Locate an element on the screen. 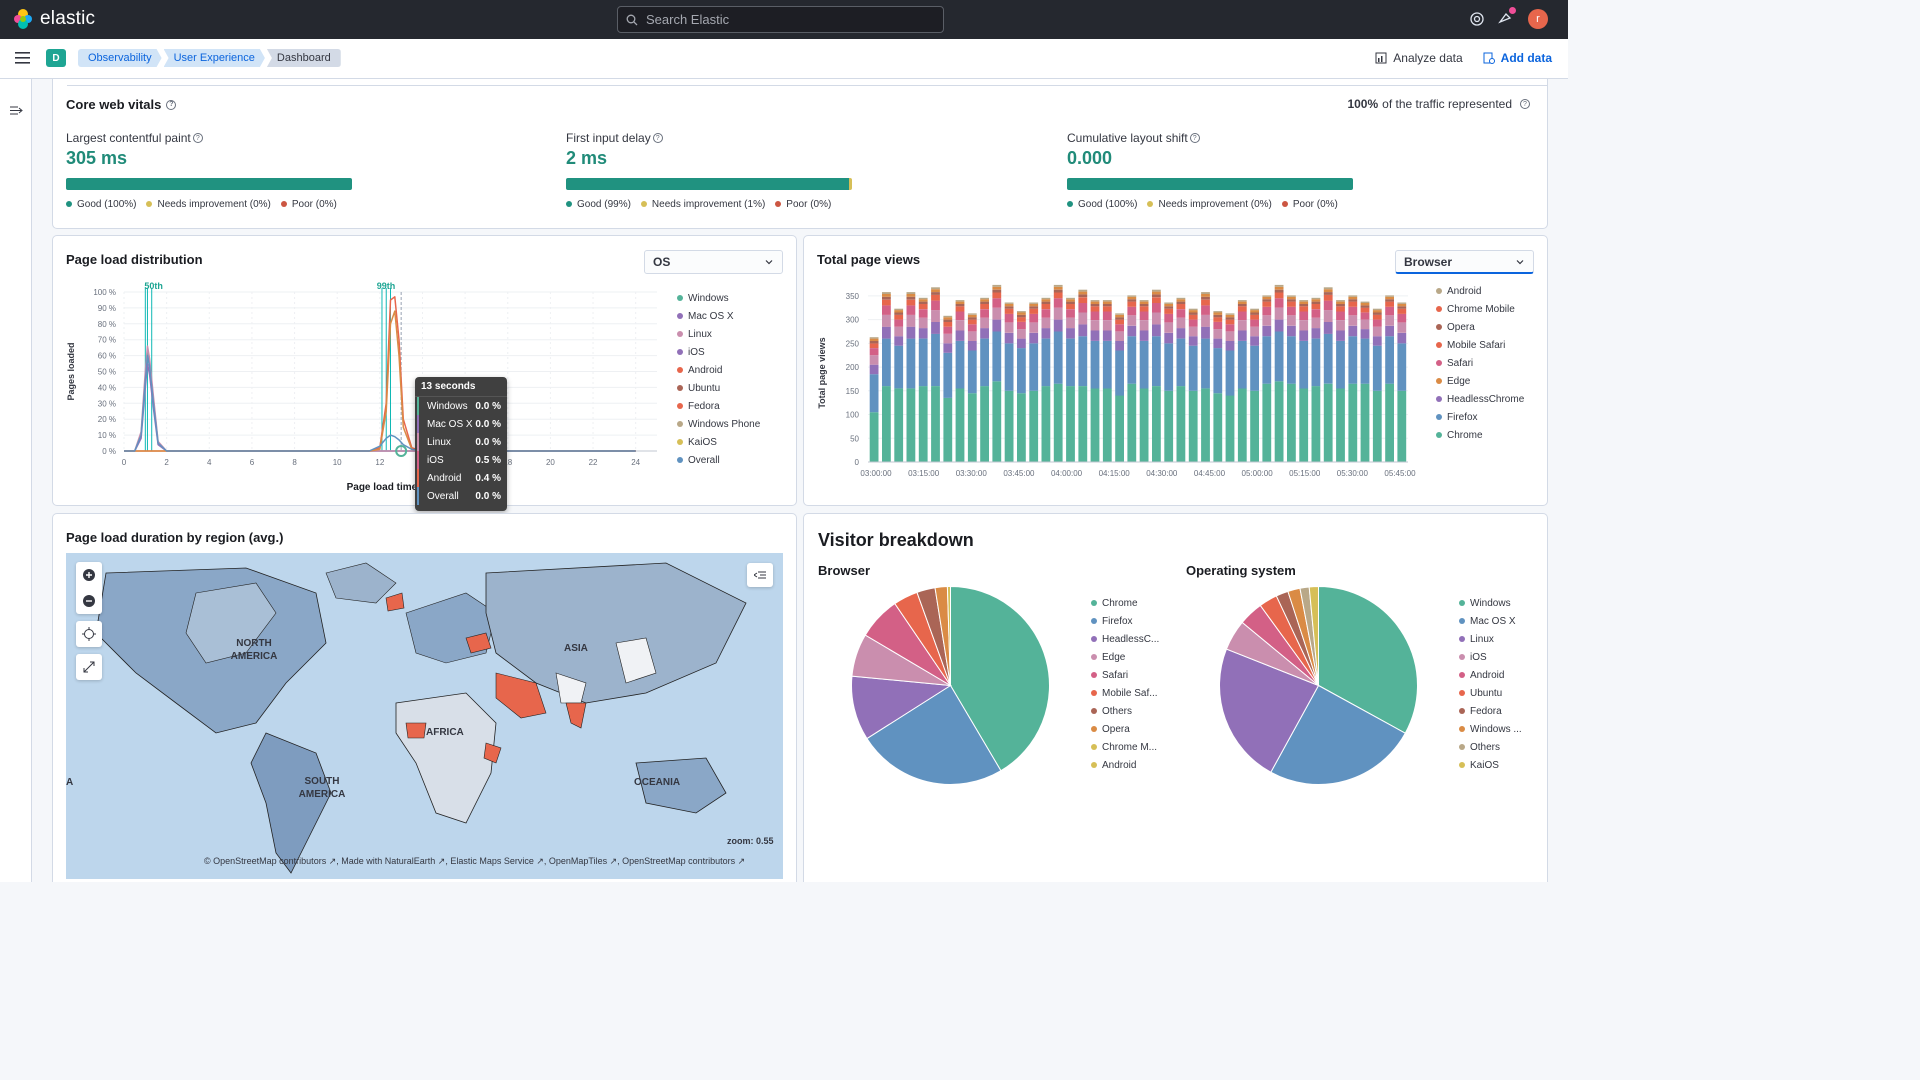 This screenshot has height=1080, width=1920. fit-to-data-button is located at coordinates (89, 634).